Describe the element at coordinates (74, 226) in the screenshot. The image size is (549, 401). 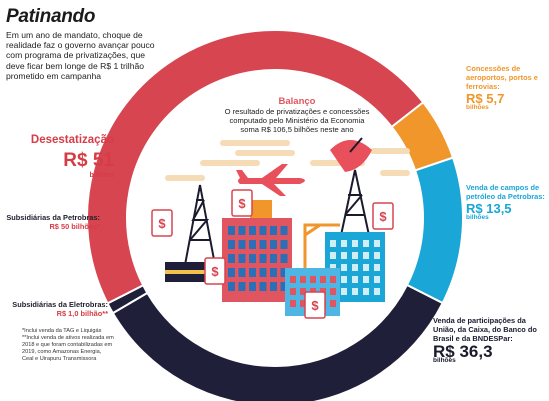
I see `petro-sub-value: R$ 50 bilhões*` at that location.